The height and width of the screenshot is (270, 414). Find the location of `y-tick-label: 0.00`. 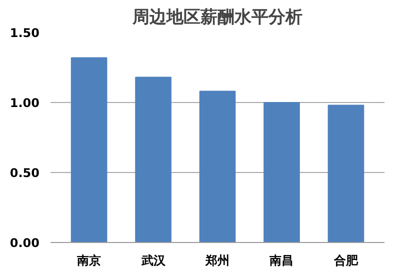

y-tick-label: 0.00 is located at coordinates (25, 243).